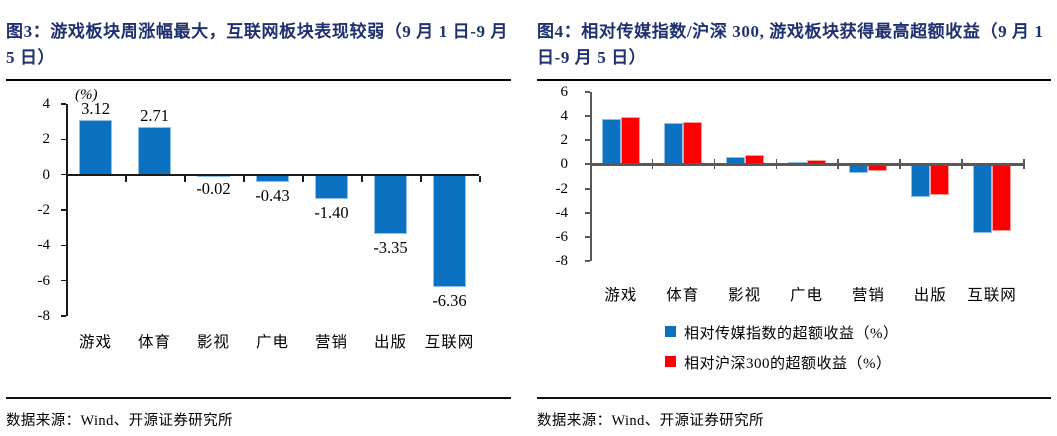  Describe the element at coordinates (331, 213) in the screenshot. I see `bar-value-label: -1.40` at that location.